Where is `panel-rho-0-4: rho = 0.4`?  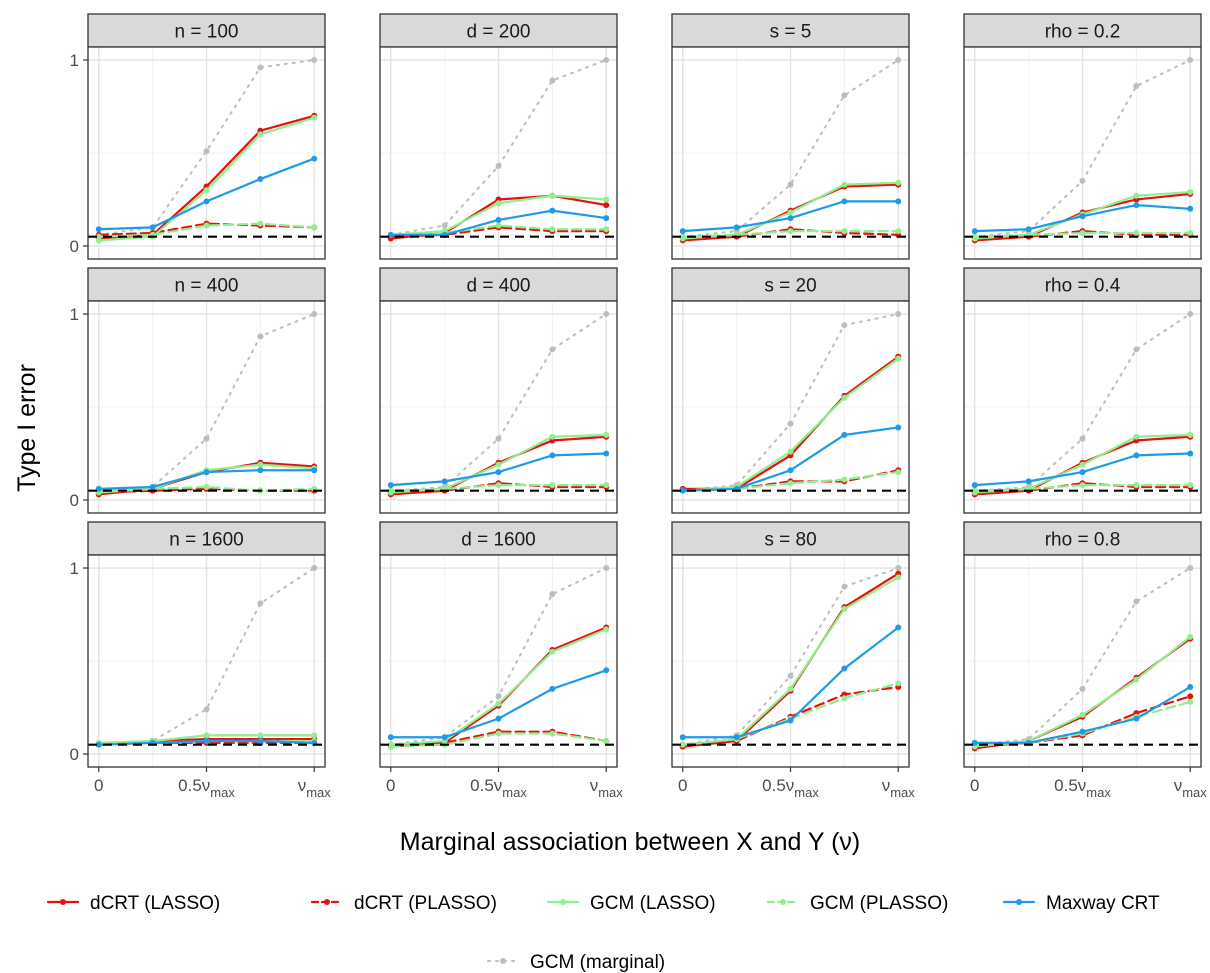
panel-rho-0-4: rho = 0.4 is located at coordinates (1082, 390).